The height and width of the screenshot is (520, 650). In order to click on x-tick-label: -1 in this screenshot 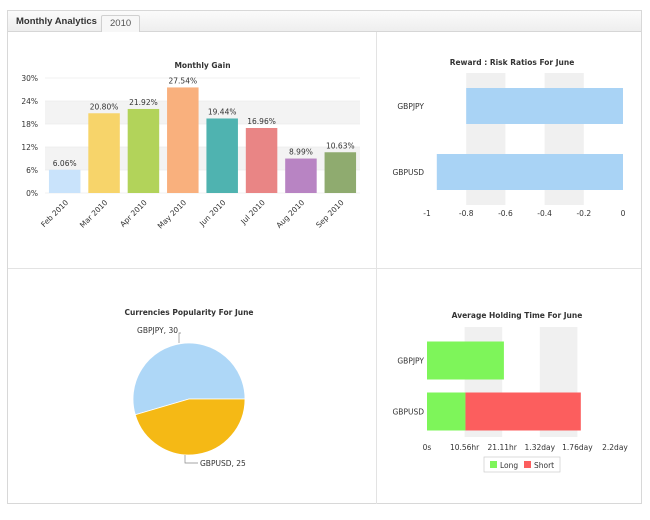, I will do `click(427, 213)`.